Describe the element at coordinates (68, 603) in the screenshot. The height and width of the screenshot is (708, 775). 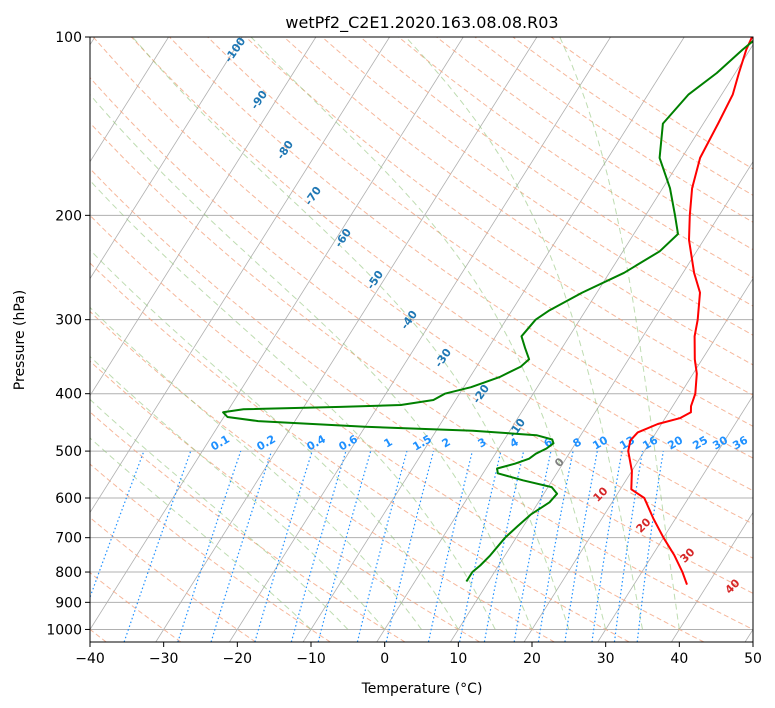
I see `y-tick-label: 900` at that location.